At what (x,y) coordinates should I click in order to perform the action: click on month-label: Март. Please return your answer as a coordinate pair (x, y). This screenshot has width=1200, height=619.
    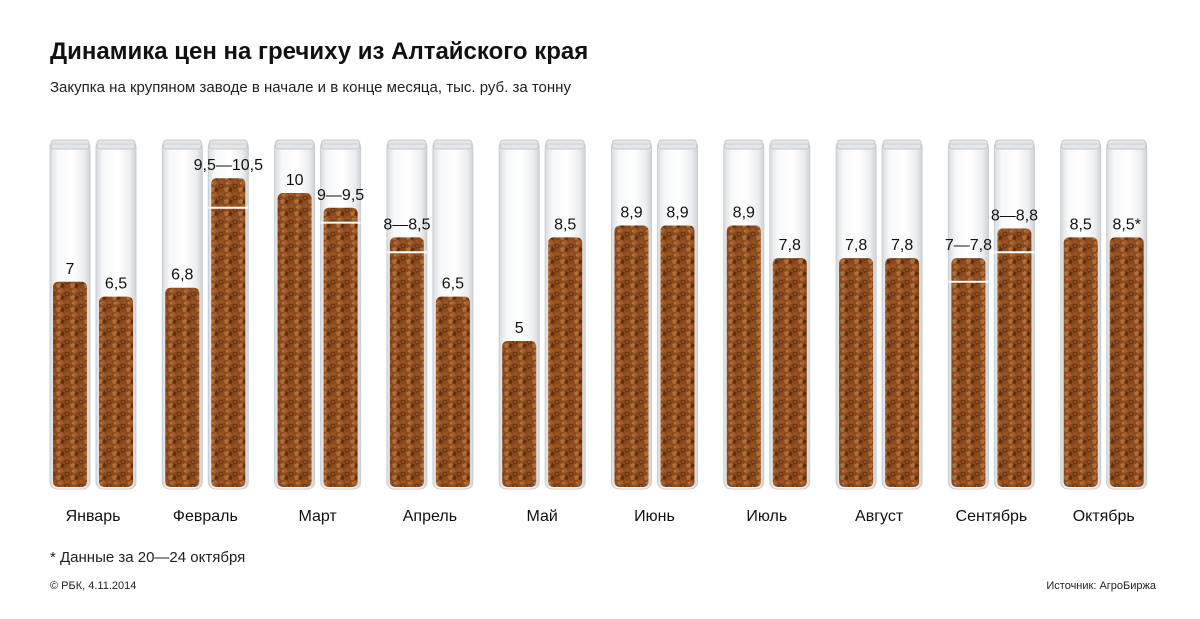
    Looking at the image, I should click on (317, 516).